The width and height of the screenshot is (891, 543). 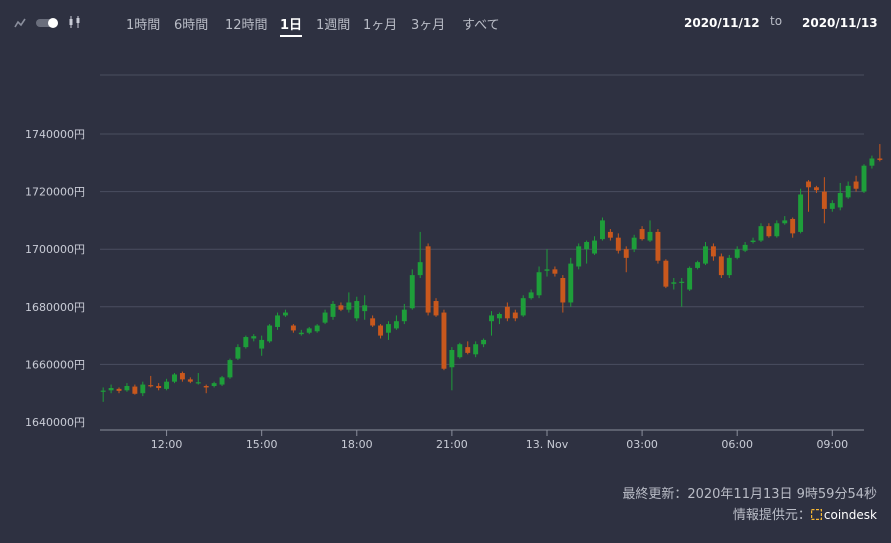 What do you see at coordinates (357, 444) in the screenshot?
I see `x-tick-label: 18:00` at bounding box center [357, 444].